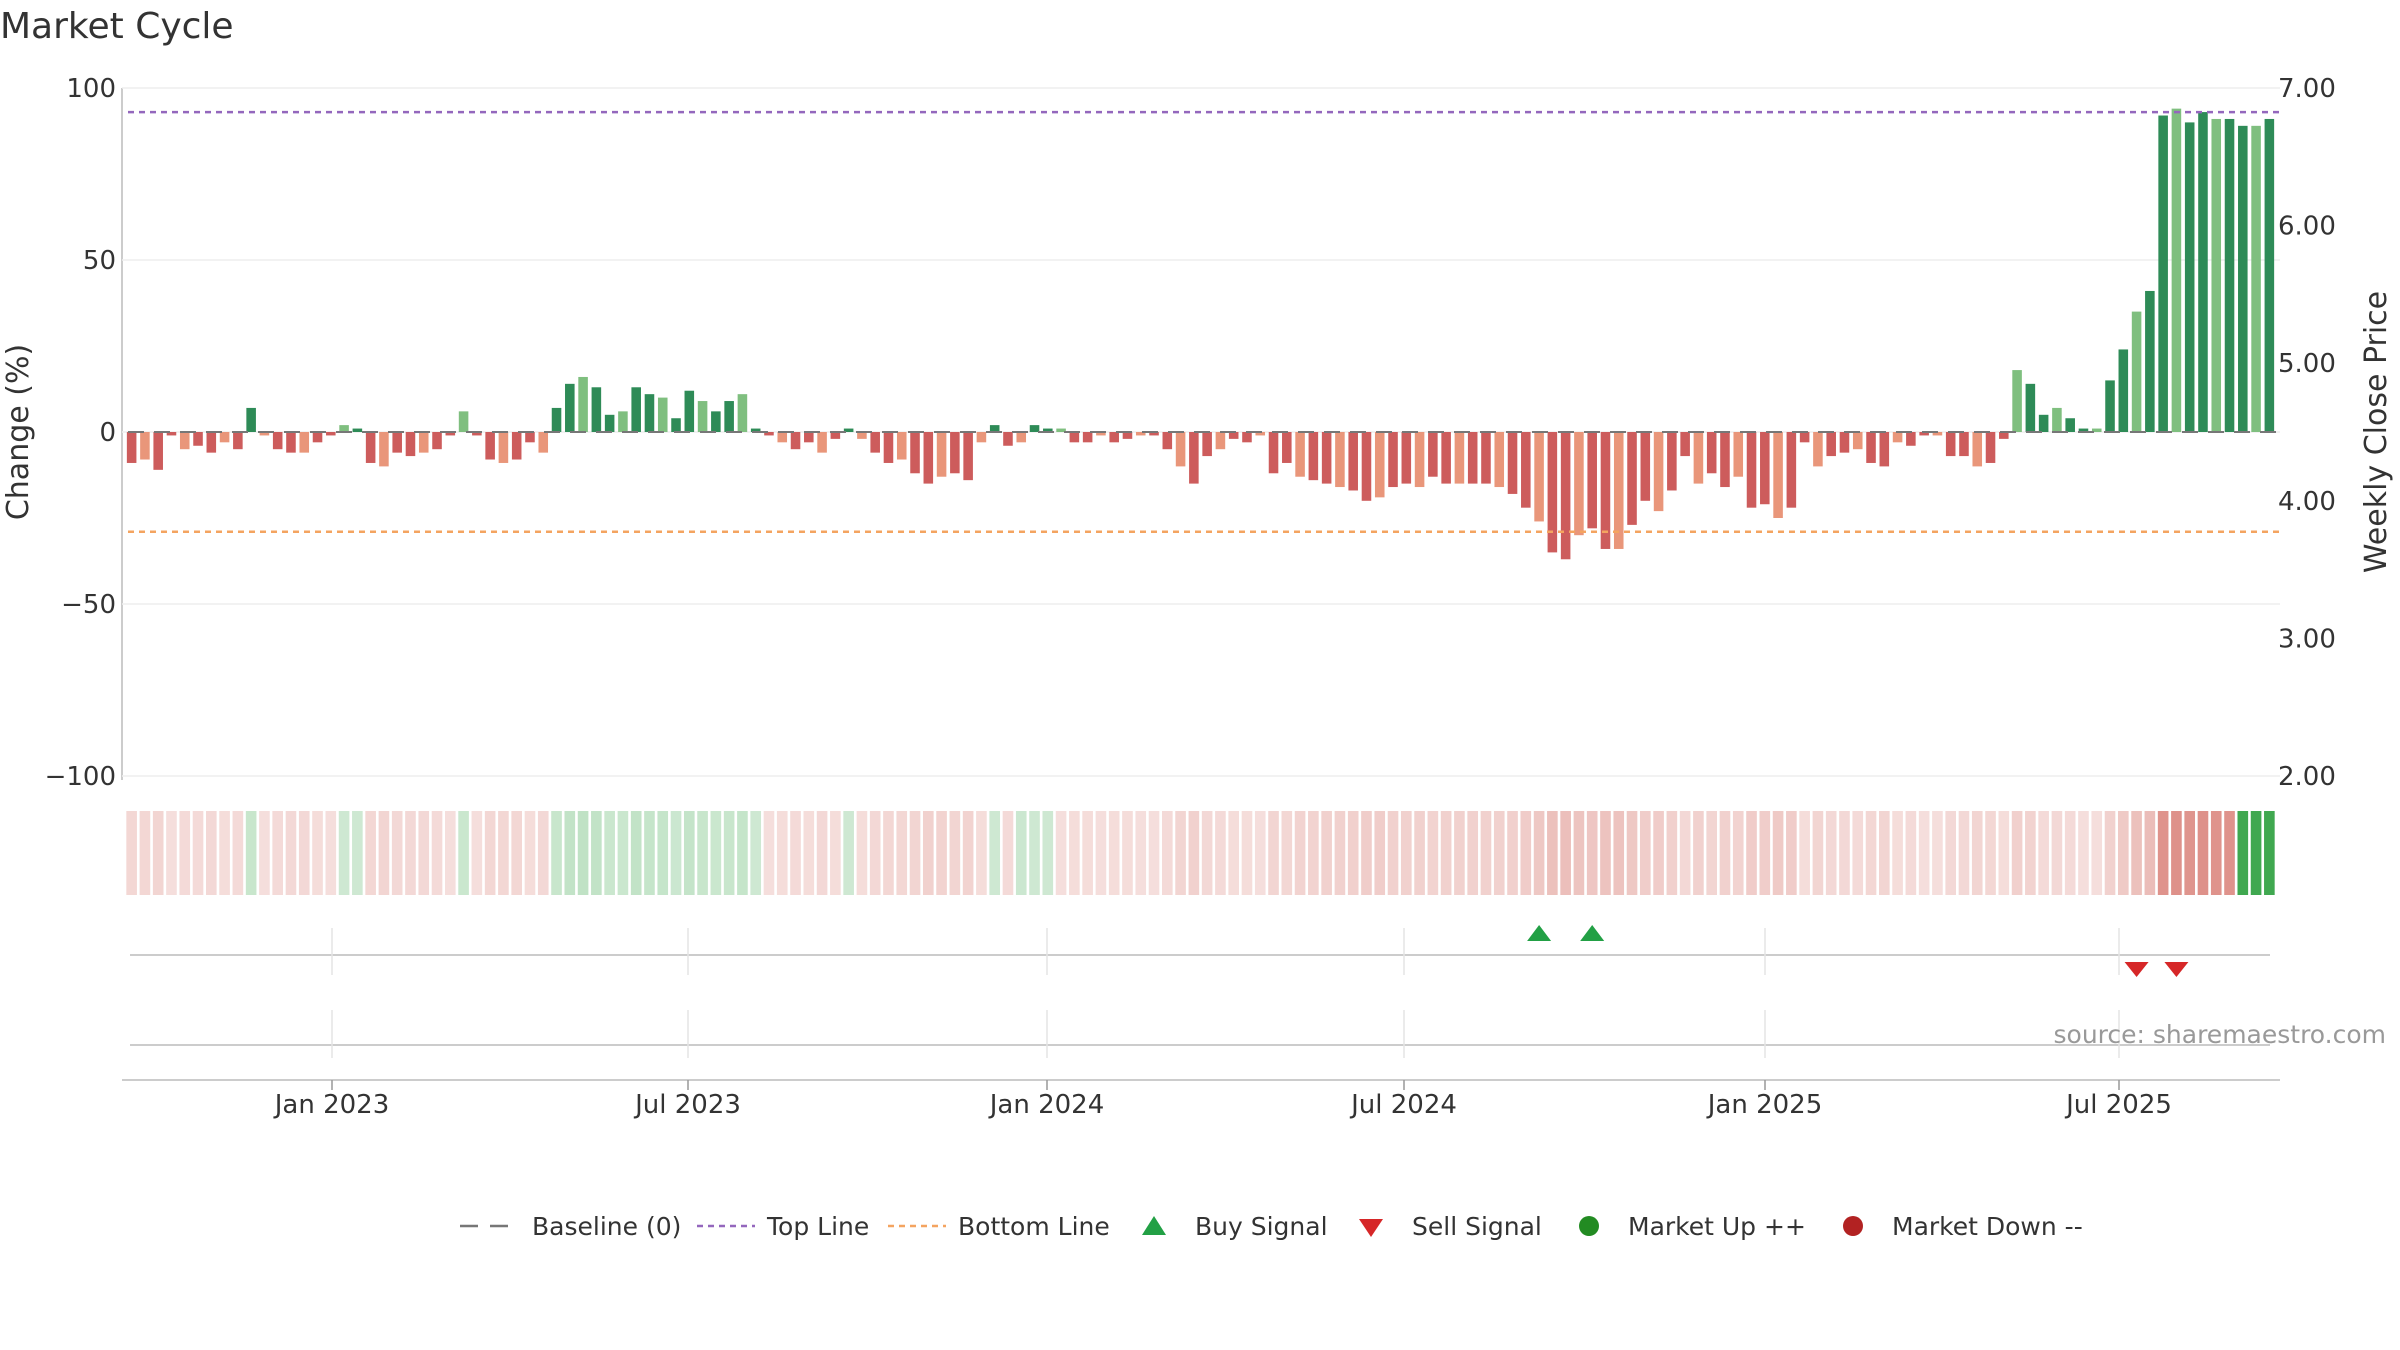 This screenshot has width=2400, height=1350. What do you see at coordinates (99, 261) in the screenshot?
I see `y-tick-label: 50` at bounding box center [99, 261].